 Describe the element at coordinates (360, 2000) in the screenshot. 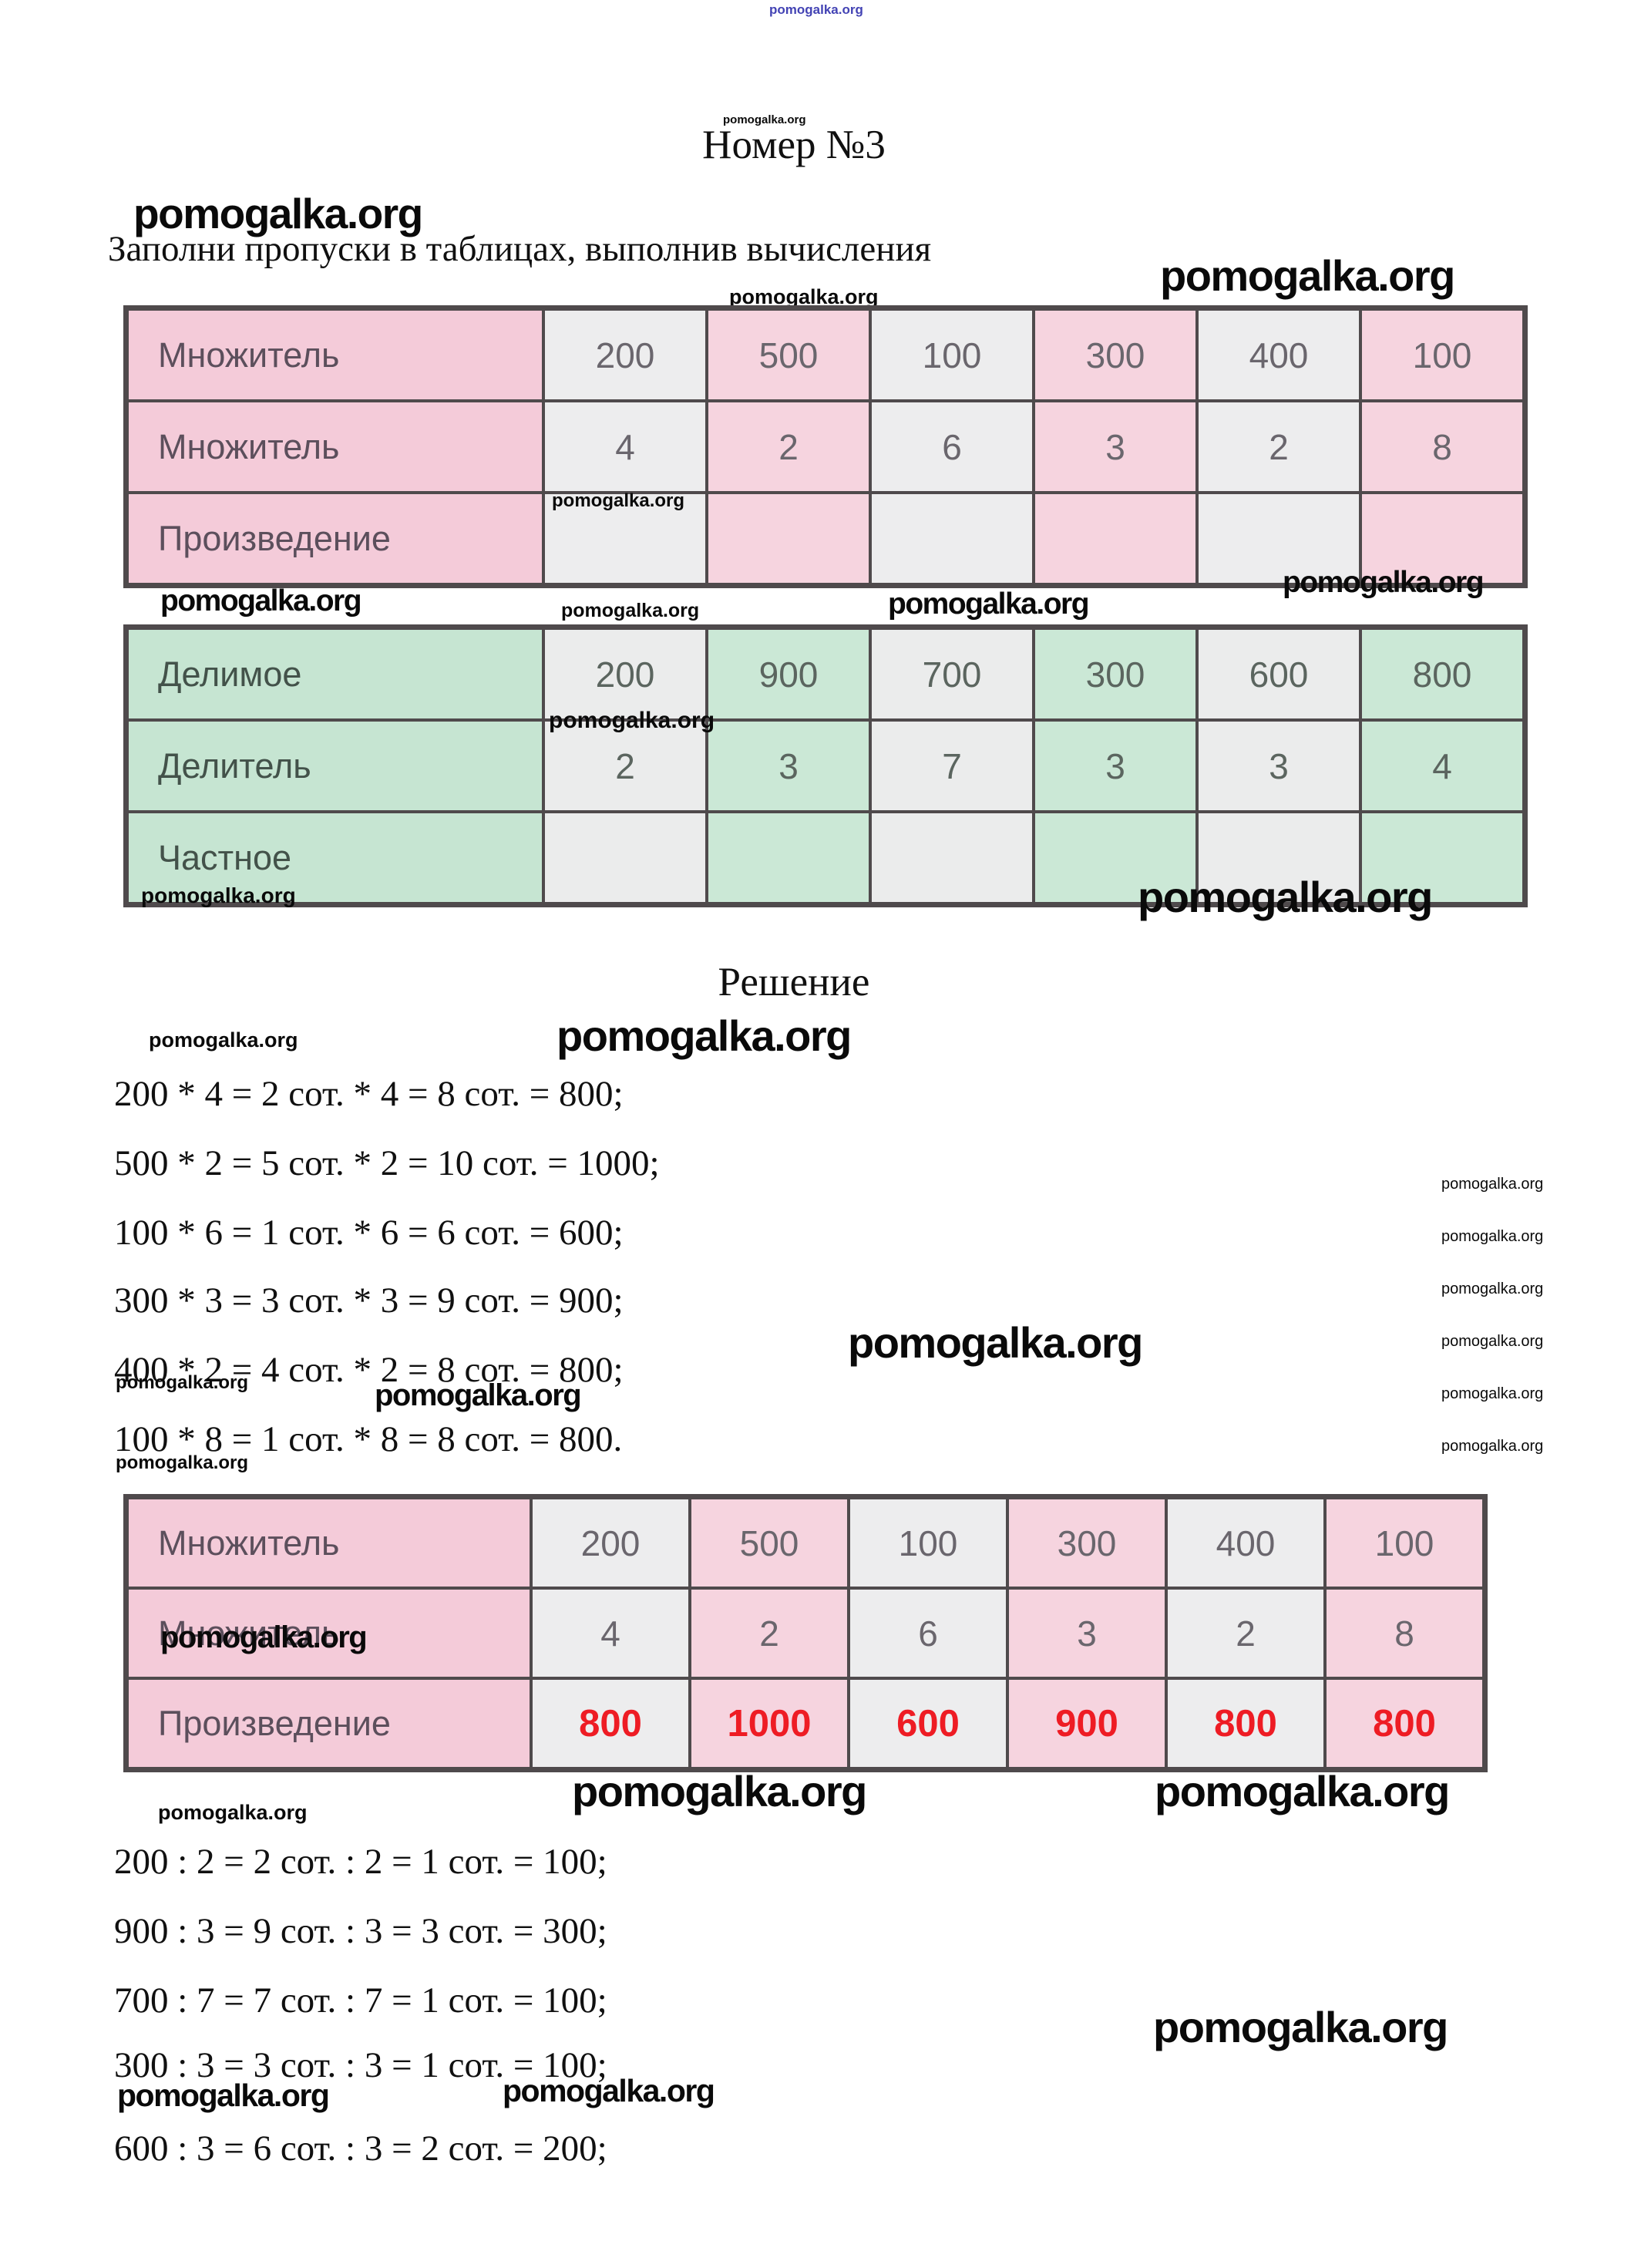

I see `solution-step: 700 : 7 = 7 сот. : 7 = 1 сот. = 100;` at that location.